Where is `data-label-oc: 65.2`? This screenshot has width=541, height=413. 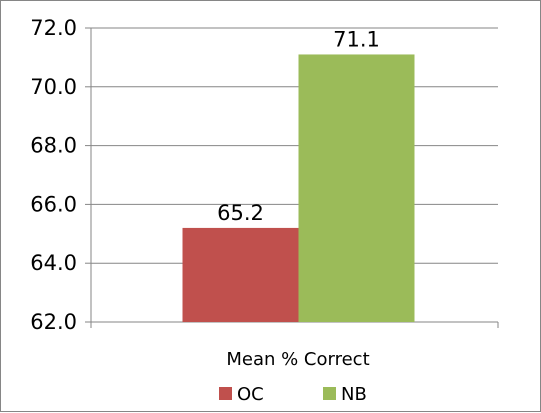
data-label-oc: 65.2 is located at coordinates (240, 213).